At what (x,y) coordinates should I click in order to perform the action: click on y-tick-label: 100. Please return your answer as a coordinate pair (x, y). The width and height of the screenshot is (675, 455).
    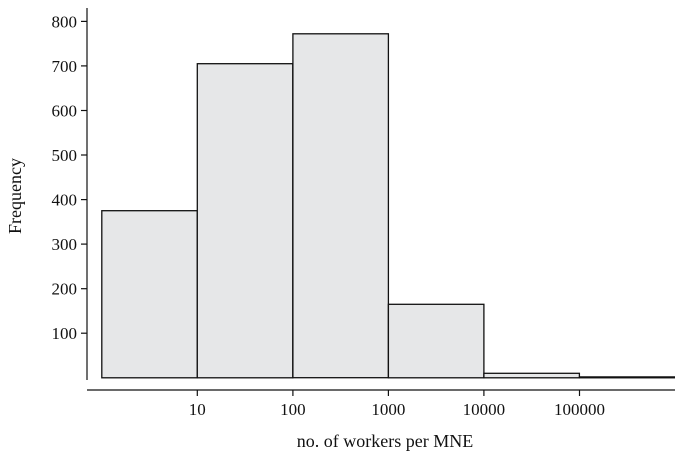
    Looking at the image, I should click on (65, 333).